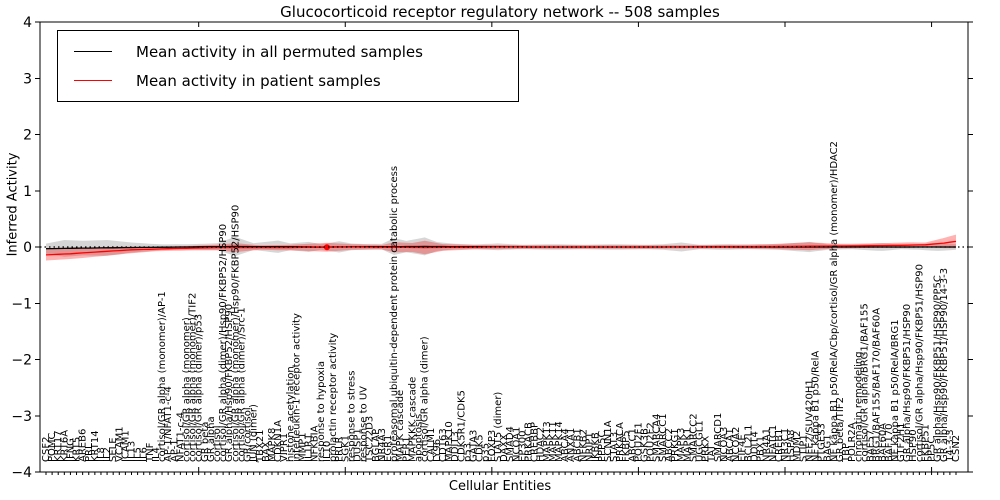 Image resolution: width=1000 pixels, height=500 pixels. I want to click on x-tick-label: CDKN1A, so click(278, 441).